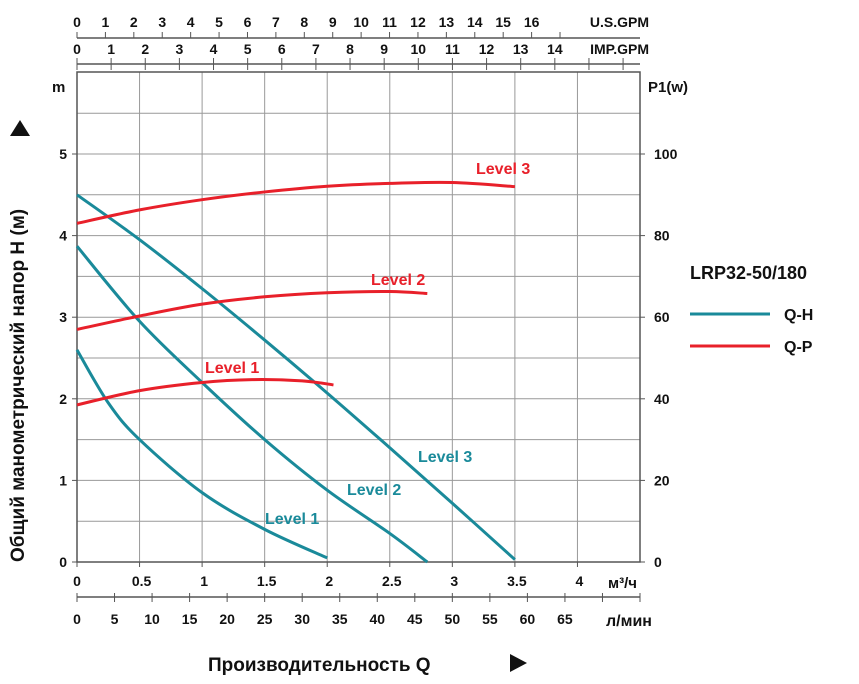  What do you see at coordinates (668, 87) in the screenshot?
I see `y2-unit-label: P1(w)` at bounding box center [668, 87].